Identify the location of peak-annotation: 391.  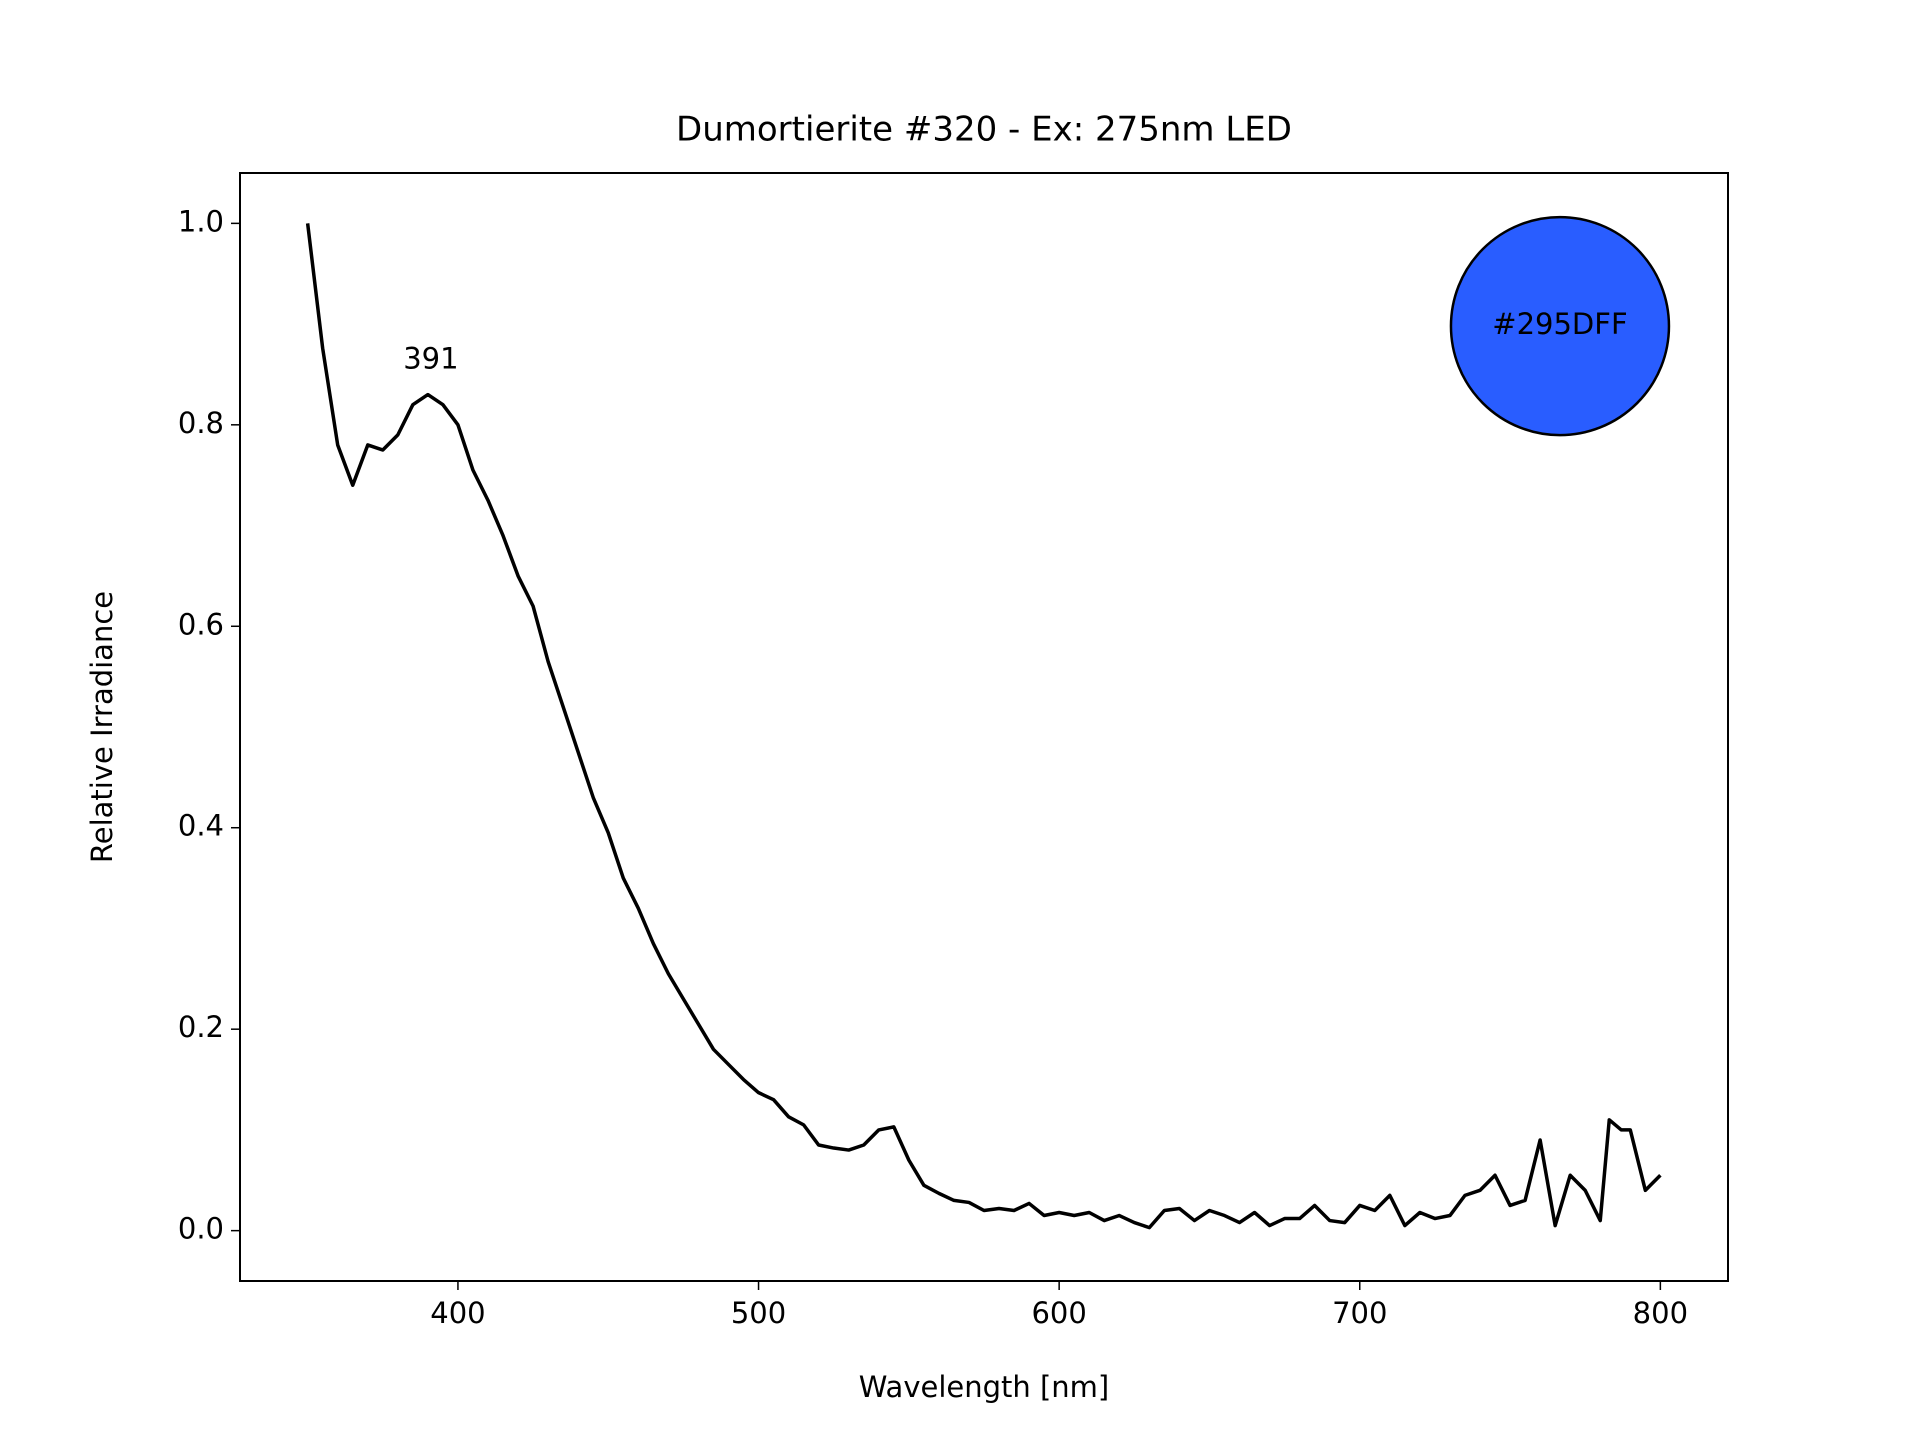
(430, 359).